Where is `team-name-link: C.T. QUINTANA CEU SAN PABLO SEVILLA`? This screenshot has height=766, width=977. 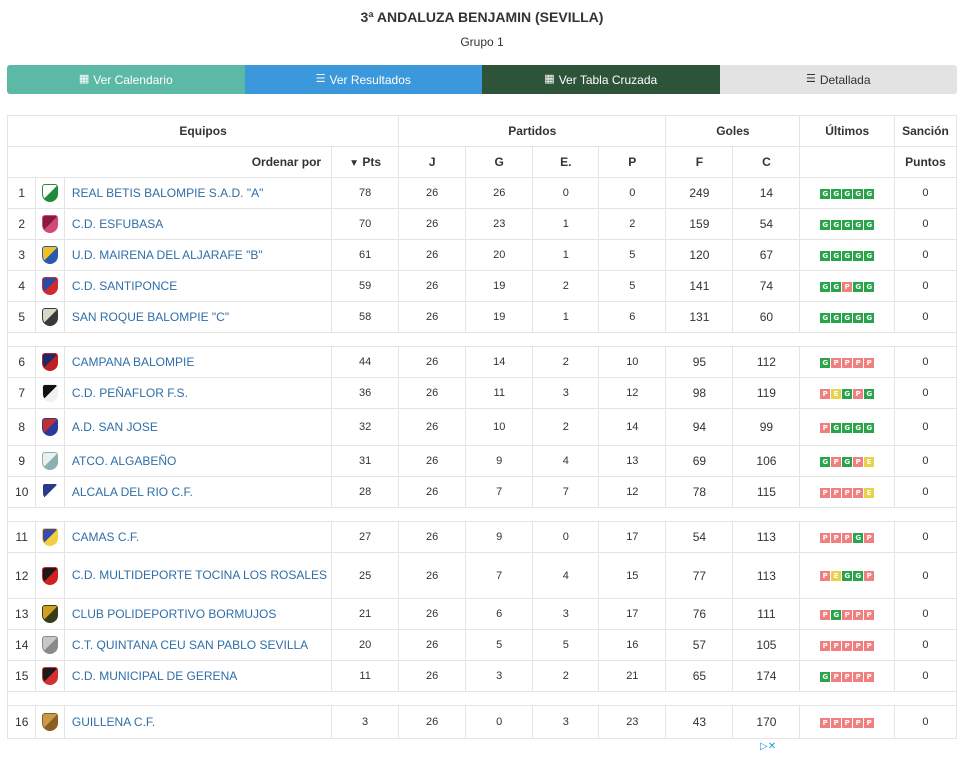
team-name-link: C.T. QUINTANA CEU SAN PABLO SEVILLA is located at coordinates (198, 645).